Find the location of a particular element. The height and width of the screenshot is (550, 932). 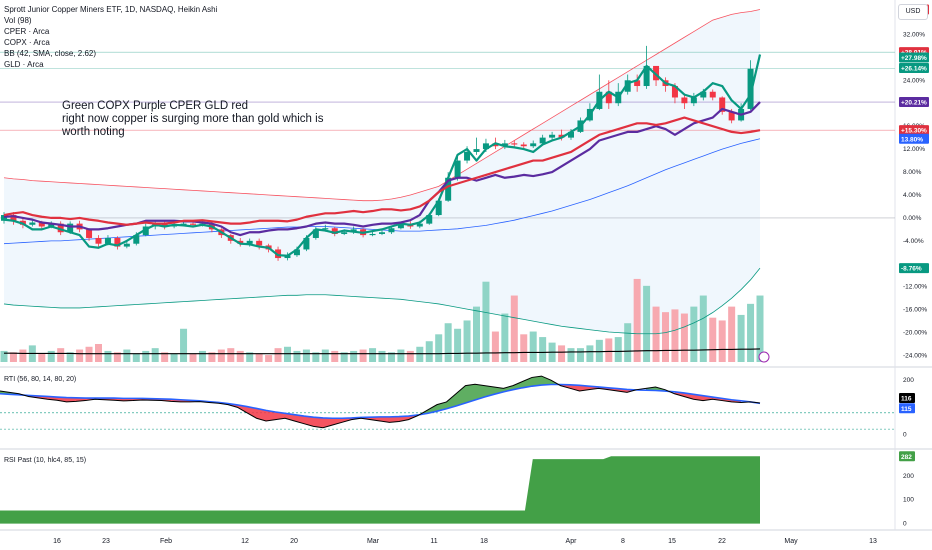

x-tick-label: 12 is located at coordinates (245, 541).